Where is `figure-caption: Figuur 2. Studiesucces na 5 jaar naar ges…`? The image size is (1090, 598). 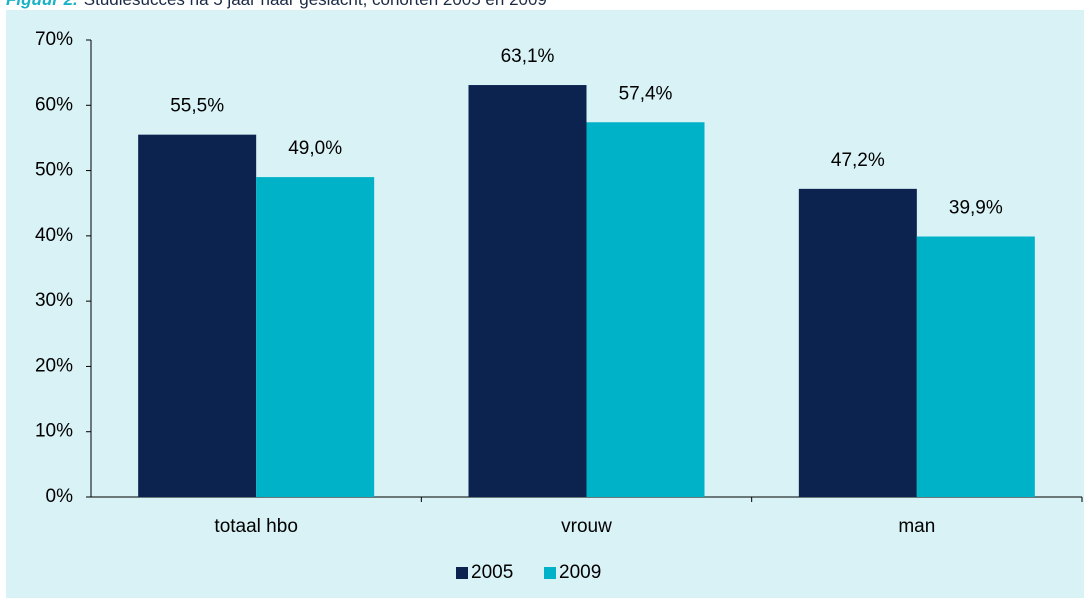
figure-caption: Figuur 2. Studiesucces na 5 jaar naar ges… is located at coordinates (276, 4).